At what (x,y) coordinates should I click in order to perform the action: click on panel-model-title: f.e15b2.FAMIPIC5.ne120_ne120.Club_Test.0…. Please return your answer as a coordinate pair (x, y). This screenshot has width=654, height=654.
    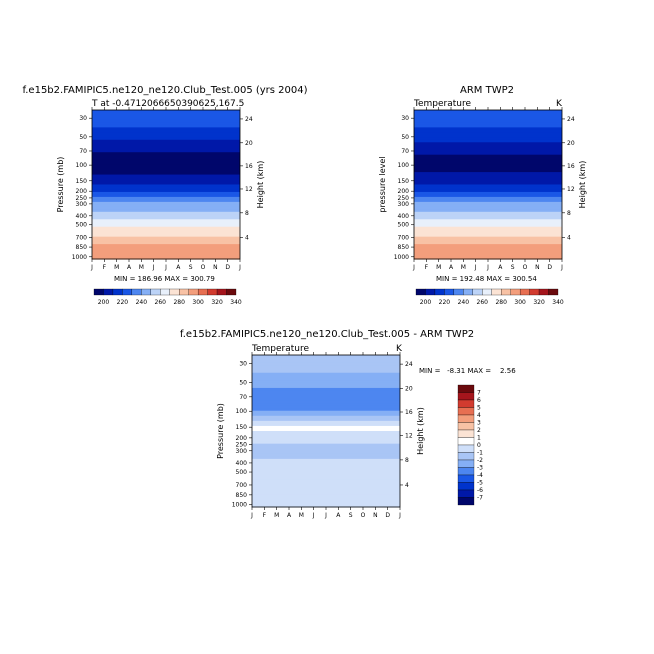
    Looking at the image, I should click on (164, 90).